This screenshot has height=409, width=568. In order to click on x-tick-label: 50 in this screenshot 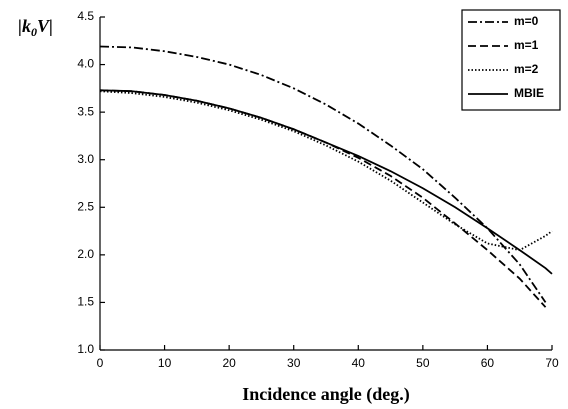, I will do `click(423, 363)`.